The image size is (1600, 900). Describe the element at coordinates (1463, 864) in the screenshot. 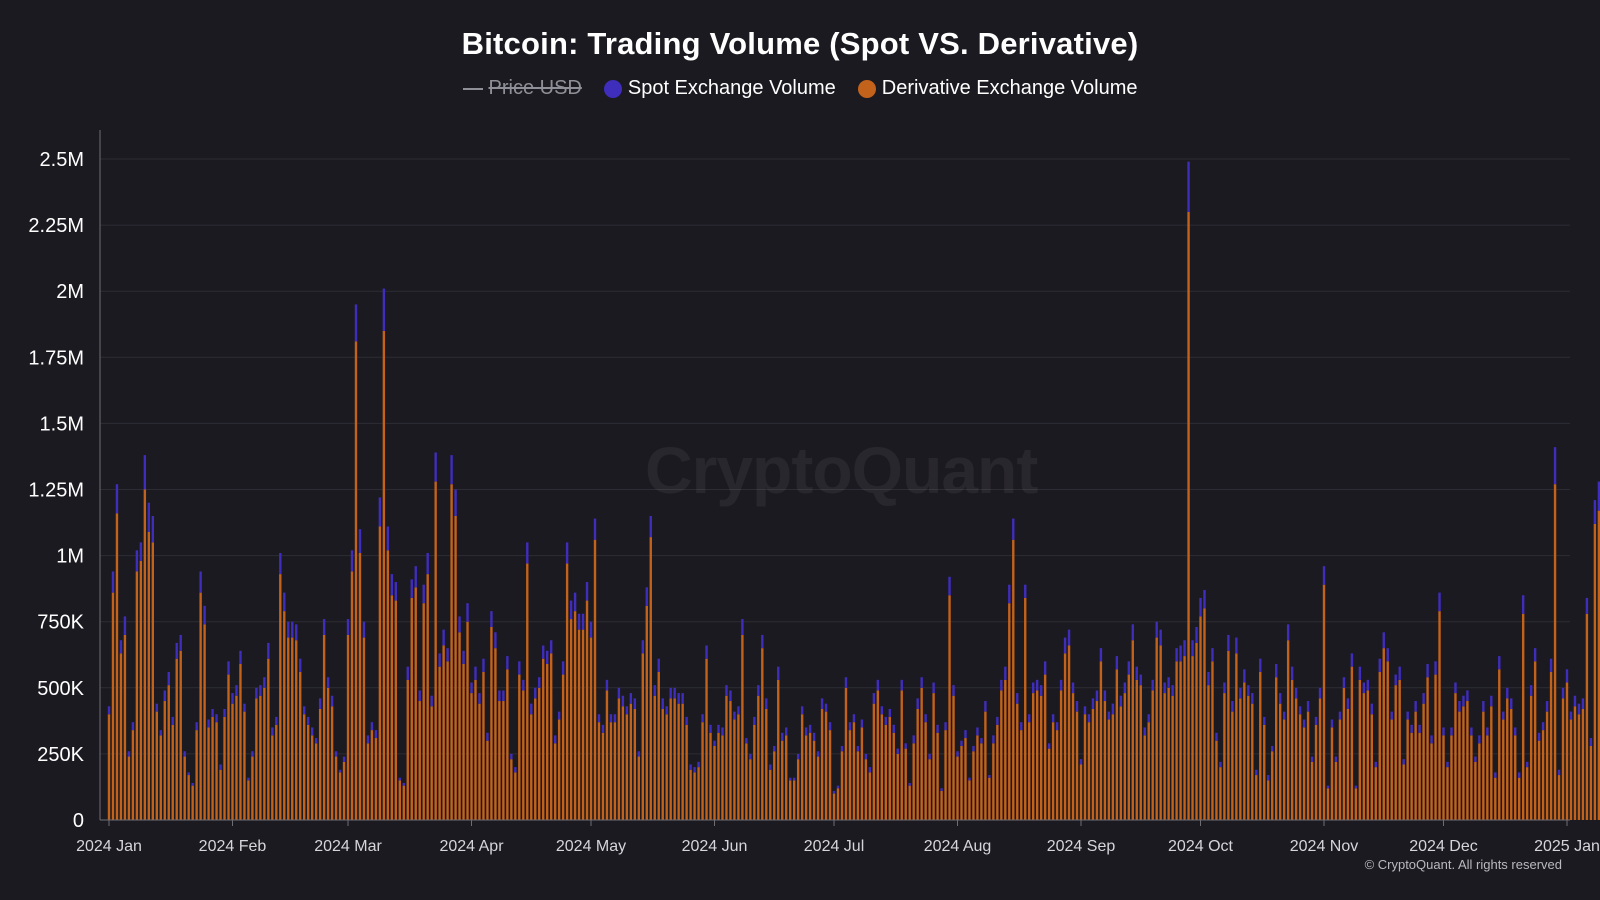

I see `credits: © CryptoQuant. All rights reserved` at that location.